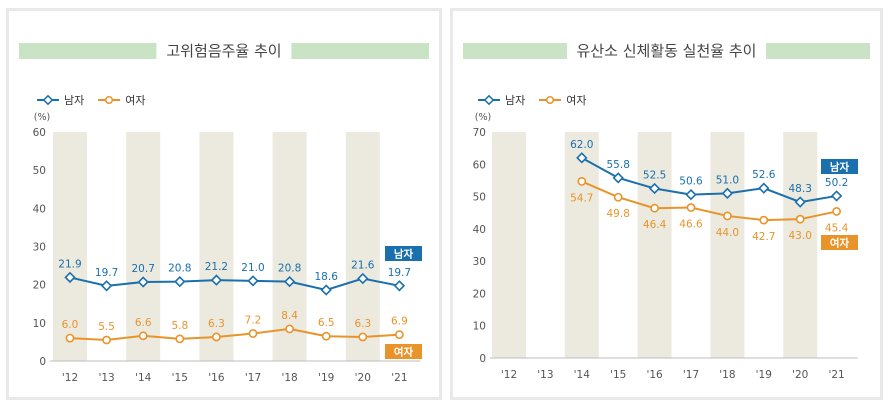 The width and height of the screenshot is (889, 410). I want to click on legend-item-female: 여자, so click(563, 100).